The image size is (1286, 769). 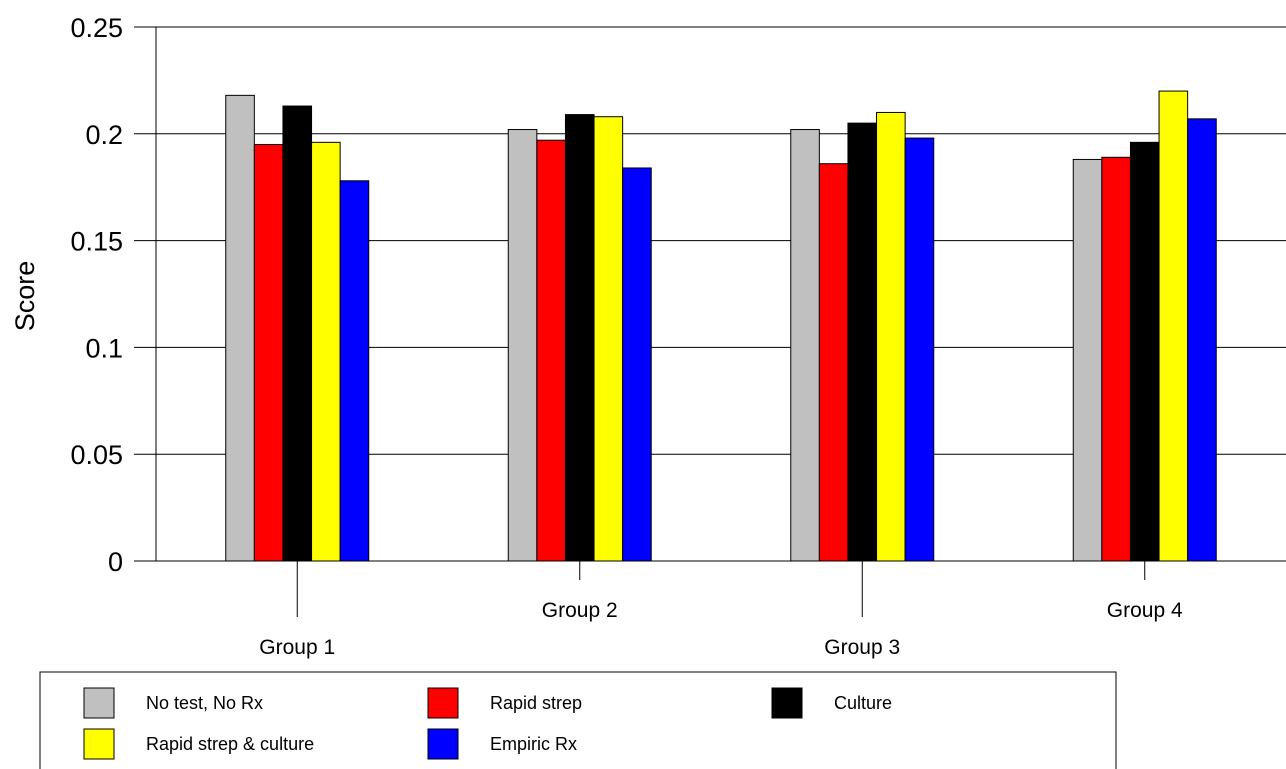 What do you see at coordinates (104, 135) in the screenshot?
I see `y-tick-label: 0.2` at bounding box center [104, 135].